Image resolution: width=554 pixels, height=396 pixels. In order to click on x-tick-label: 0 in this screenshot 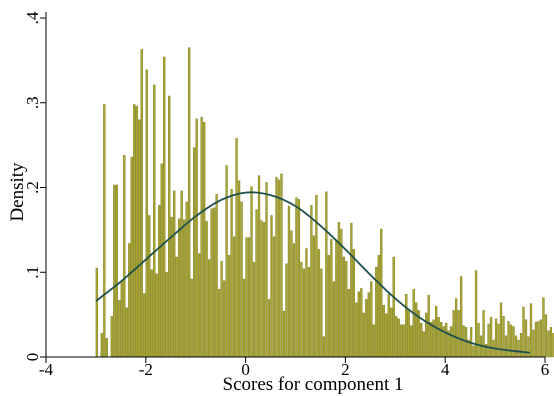, I will do `click(245, 369)`.